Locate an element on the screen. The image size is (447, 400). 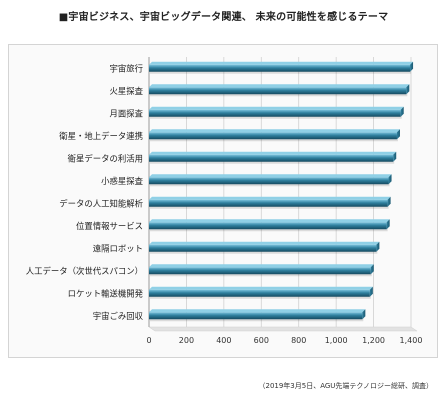
x-tick-label: 600 is located at coordinates (261, 340).